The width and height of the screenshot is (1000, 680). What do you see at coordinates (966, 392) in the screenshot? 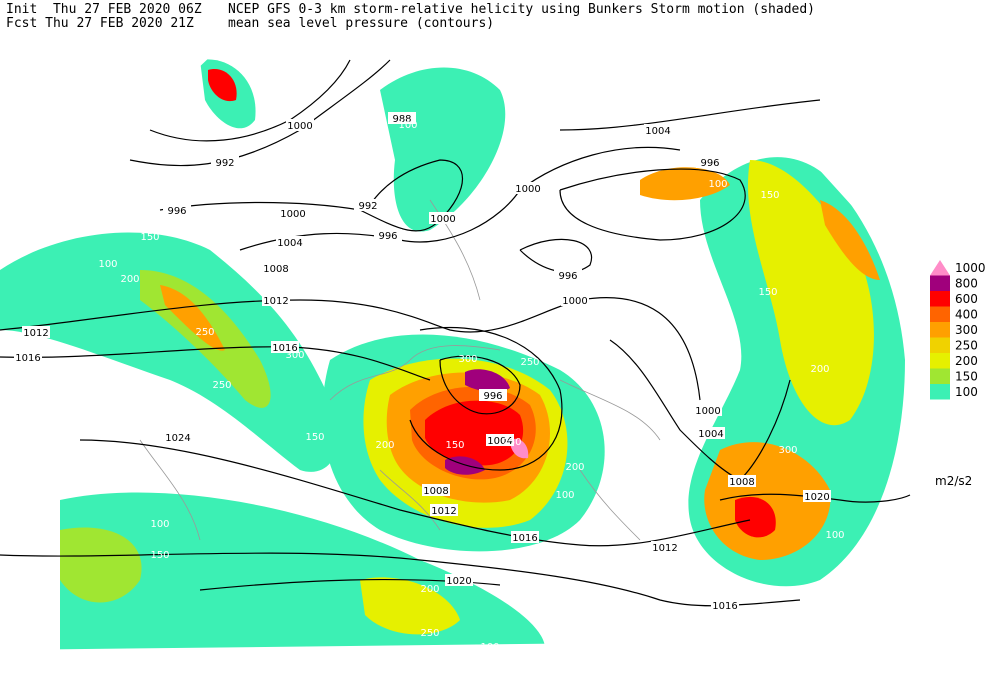
I see `legend-label: 100` at bounding box center [966, 392].